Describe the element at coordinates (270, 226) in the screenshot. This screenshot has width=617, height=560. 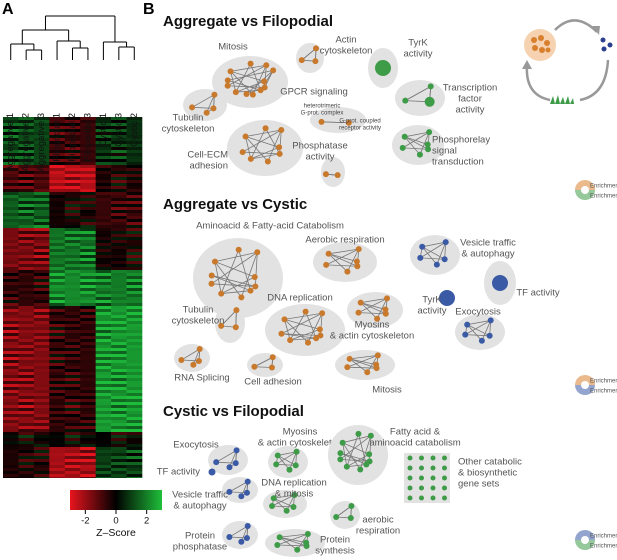
I see `cluster-label: Aminoacid & Fatty-acid Catabolism` at that location.